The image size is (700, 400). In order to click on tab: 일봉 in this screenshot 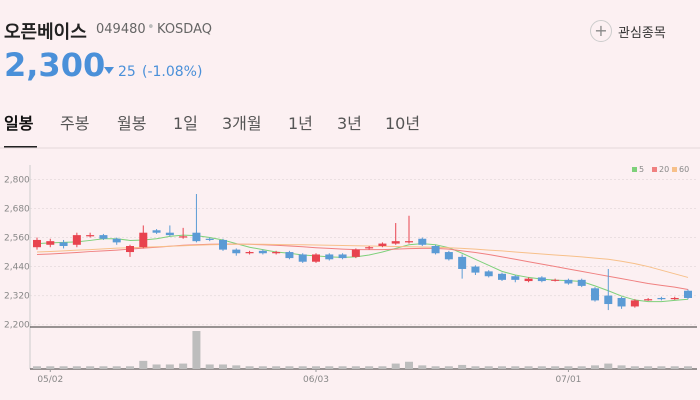, I will do `click(19, 123)`.